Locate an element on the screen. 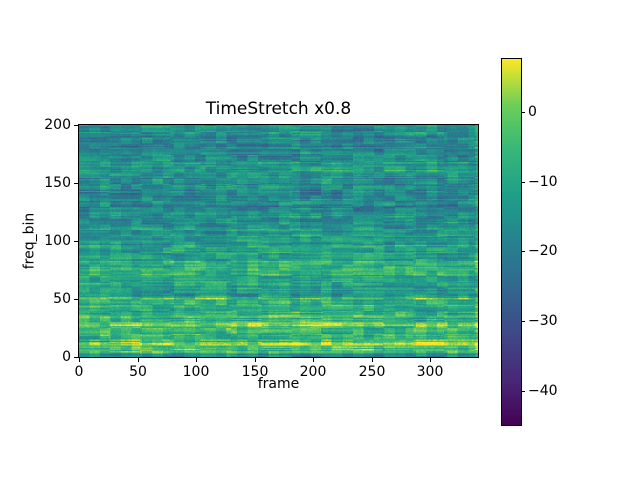  y-tick-label: 150 is located at coordinates (57, 183).